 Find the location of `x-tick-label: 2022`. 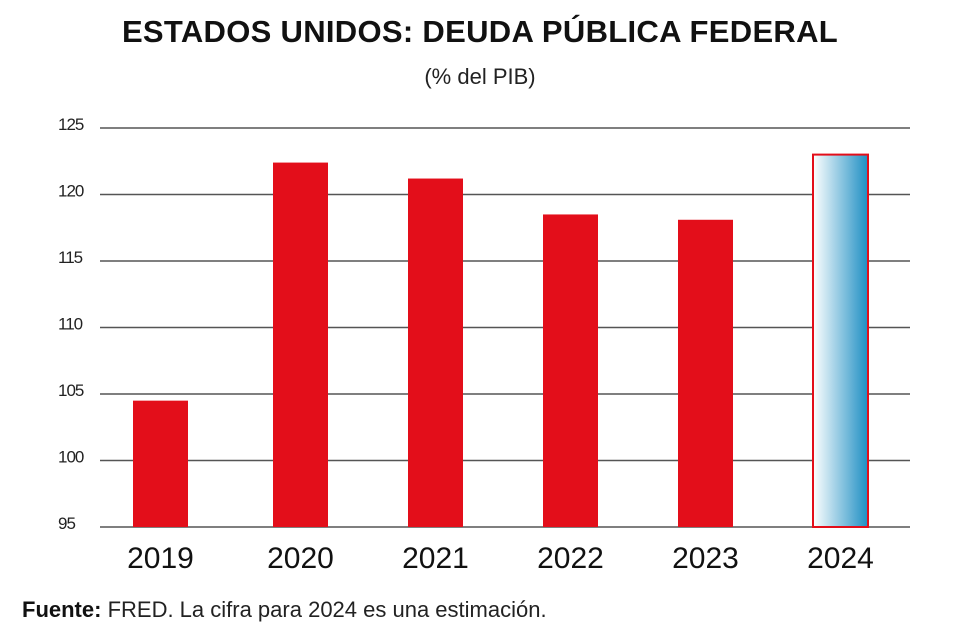

x-tick-label: 2022 is located at coordinates (570, 558).